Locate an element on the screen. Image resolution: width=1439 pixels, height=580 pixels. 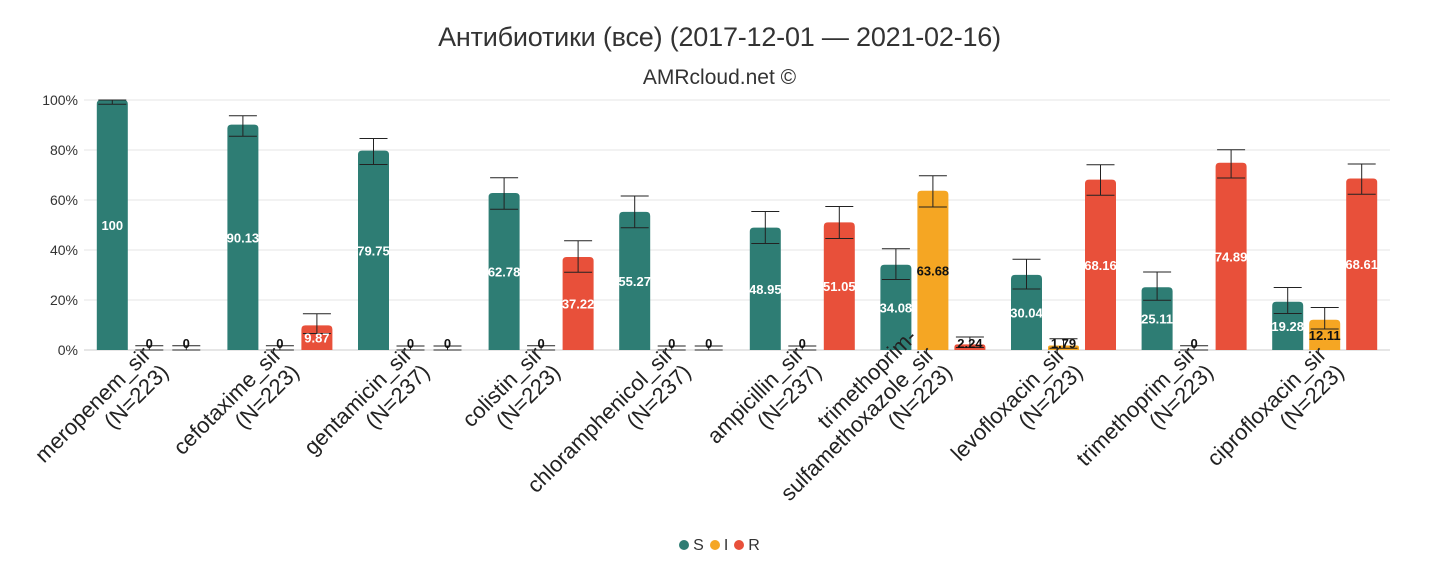
x-tick-label: ampicillin_sir(N=237) is located at coordinates (764, 395).